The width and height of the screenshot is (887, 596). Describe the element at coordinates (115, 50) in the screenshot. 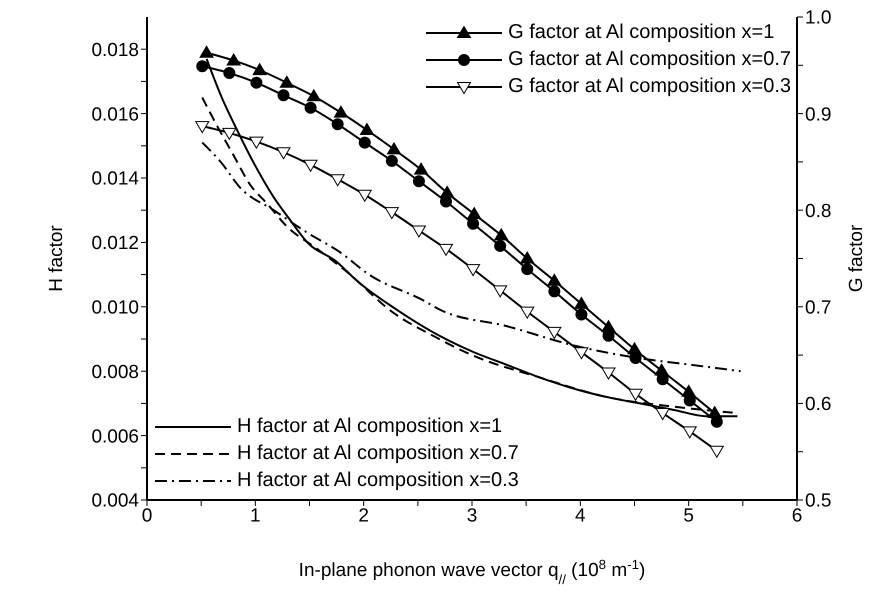

I see `y-tick-label: 0.018` at that location.